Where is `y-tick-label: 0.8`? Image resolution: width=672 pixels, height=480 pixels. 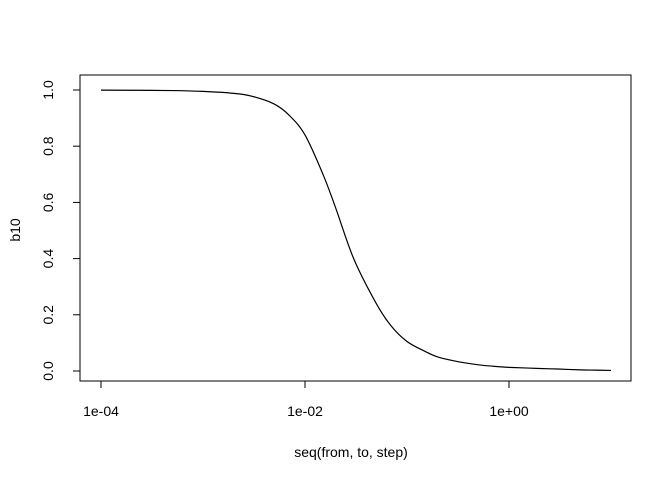 y-tick-label: 0.8 is located at coordinates (48, 146).